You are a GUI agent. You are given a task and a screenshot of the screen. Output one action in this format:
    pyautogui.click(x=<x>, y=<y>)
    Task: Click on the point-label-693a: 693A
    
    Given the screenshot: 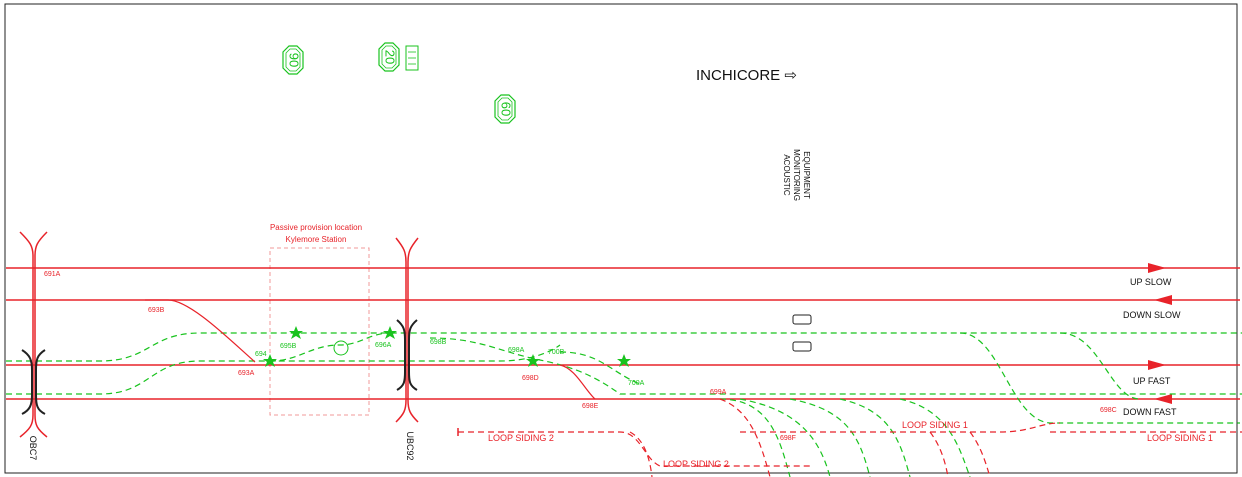 What is the action you would take?
    pyautogui.click(x=246, y=373)
    